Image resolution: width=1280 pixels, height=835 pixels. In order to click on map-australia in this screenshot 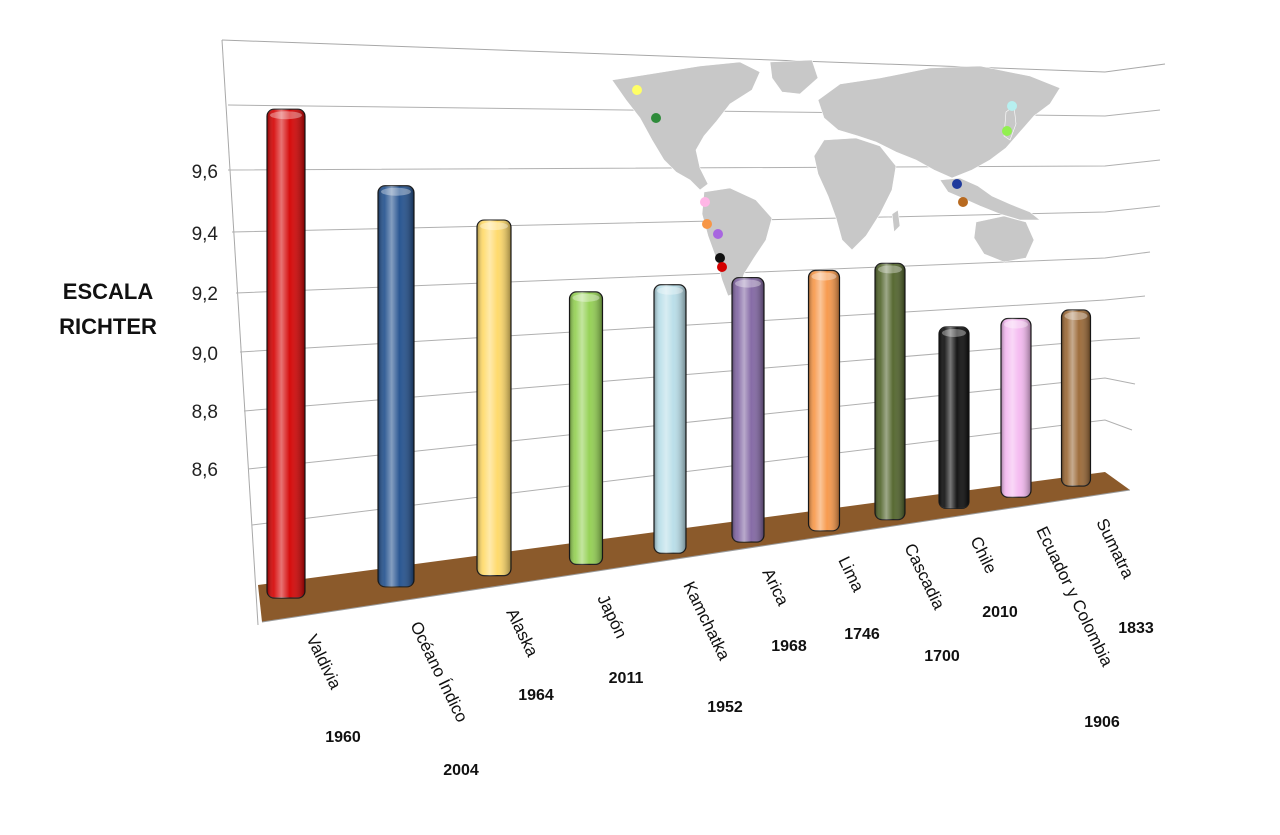, I will do `click(1004, 239)`.